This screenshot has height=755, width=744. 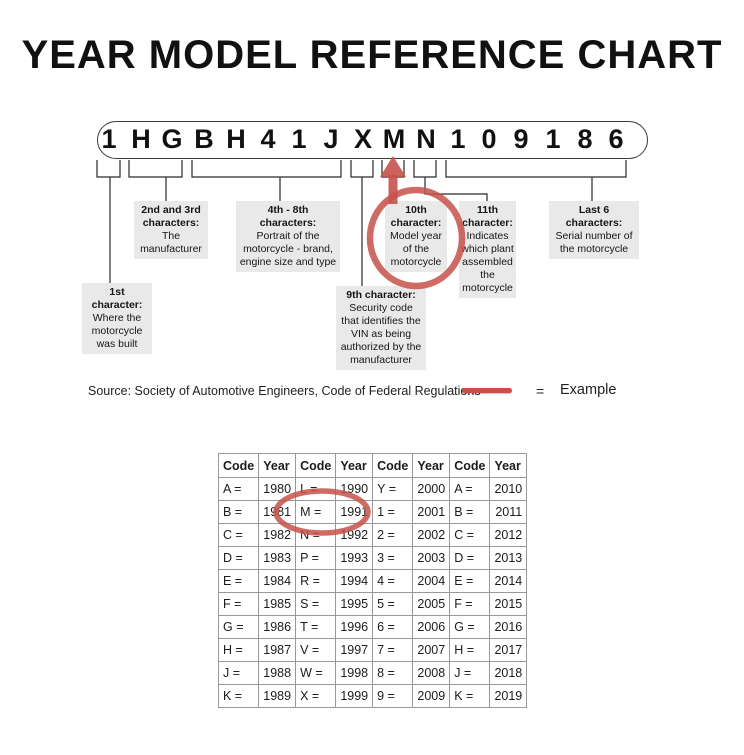 I want to click on table-row: F = 1985 S = 1995 5 = 2005 F = 2015, so click(x=372, y=604).